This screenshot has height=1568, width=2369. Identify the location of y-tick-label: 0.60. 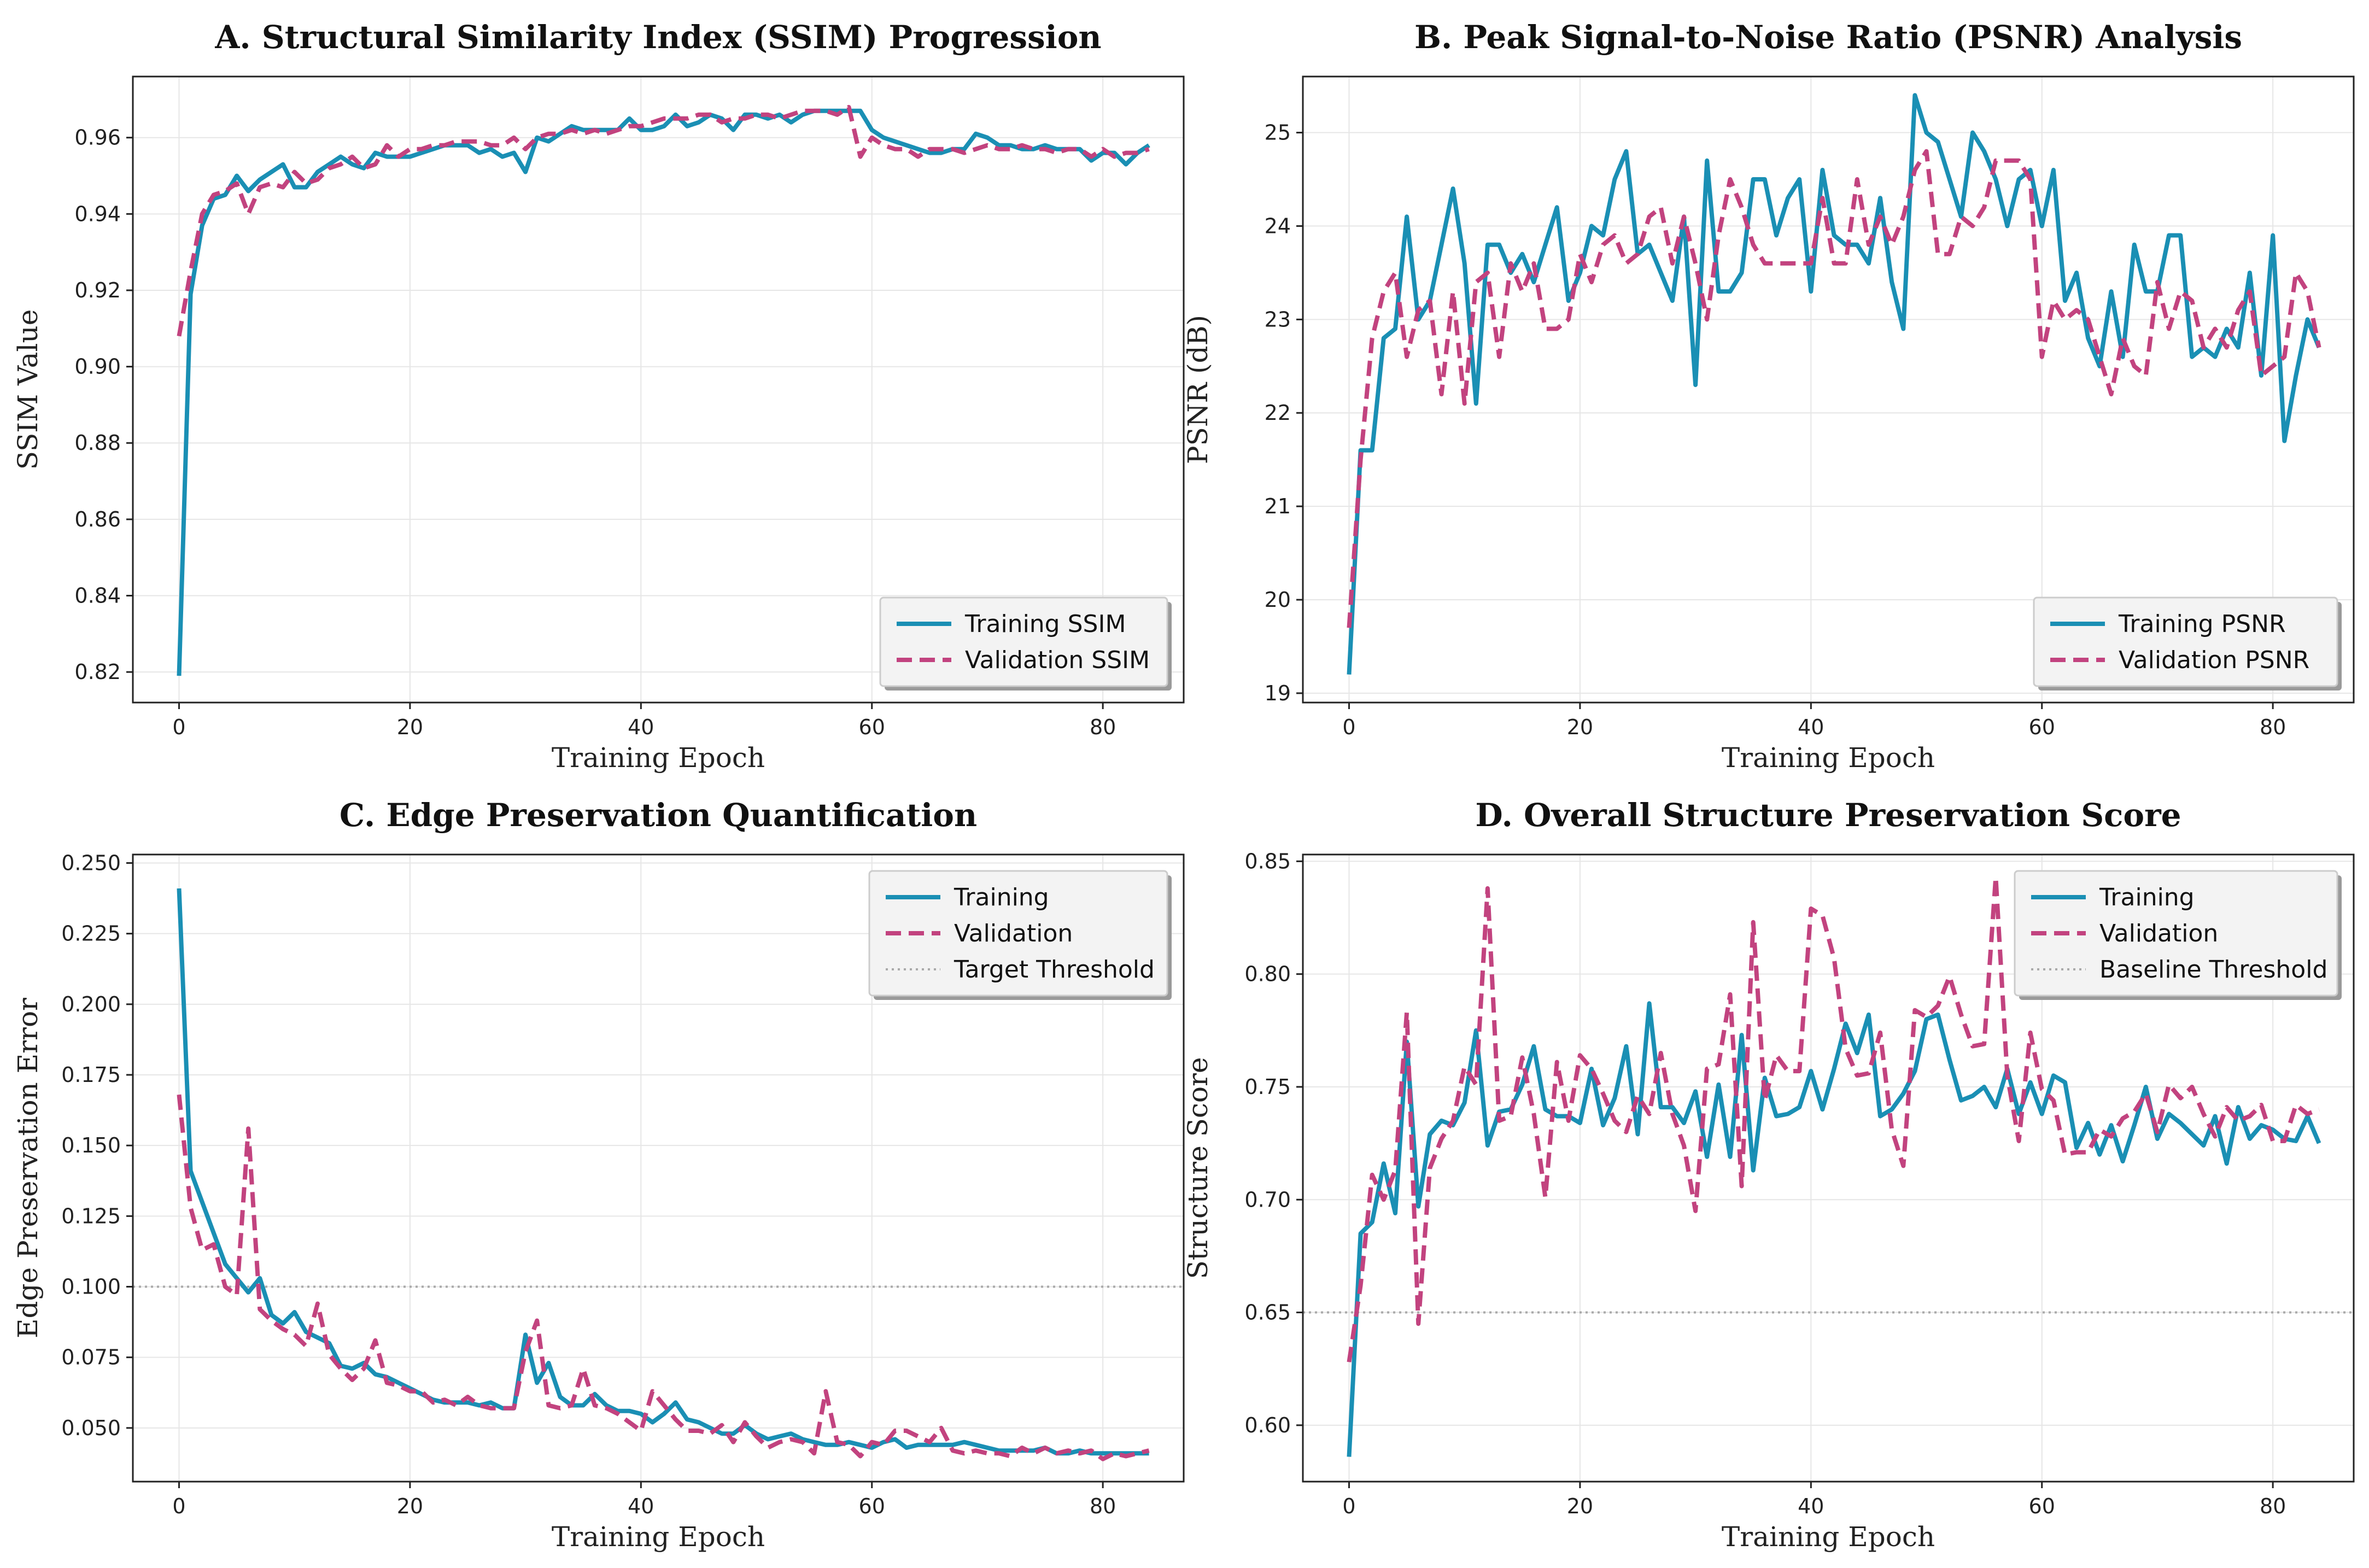
(1267, 1425).